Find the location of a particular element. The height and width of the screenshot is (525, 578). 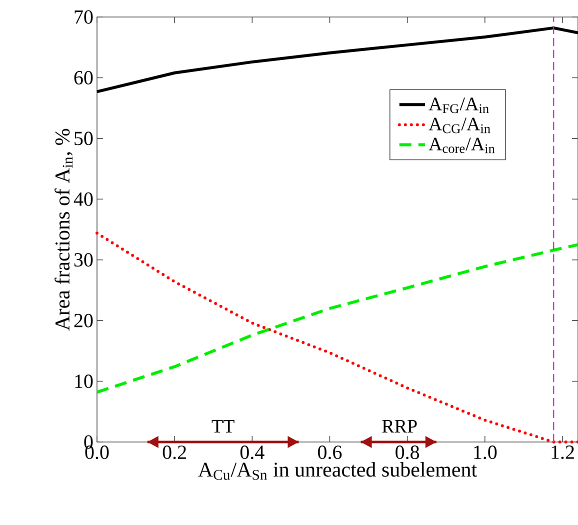

line-series is located at coordinates (337, 60).